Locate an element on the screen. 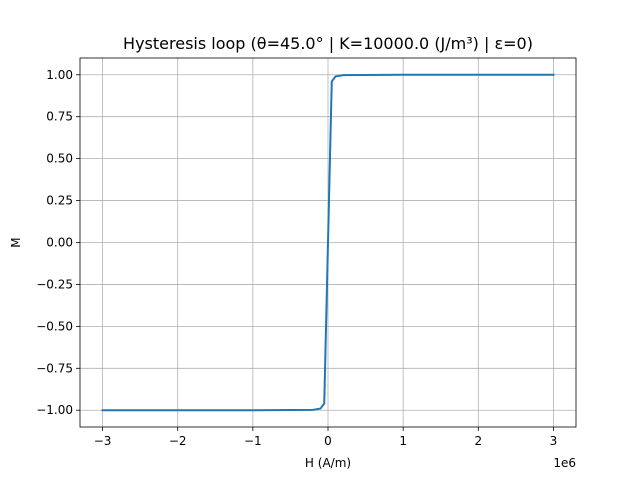  x-tick-label: −3 is located at coordinates (103, 441).